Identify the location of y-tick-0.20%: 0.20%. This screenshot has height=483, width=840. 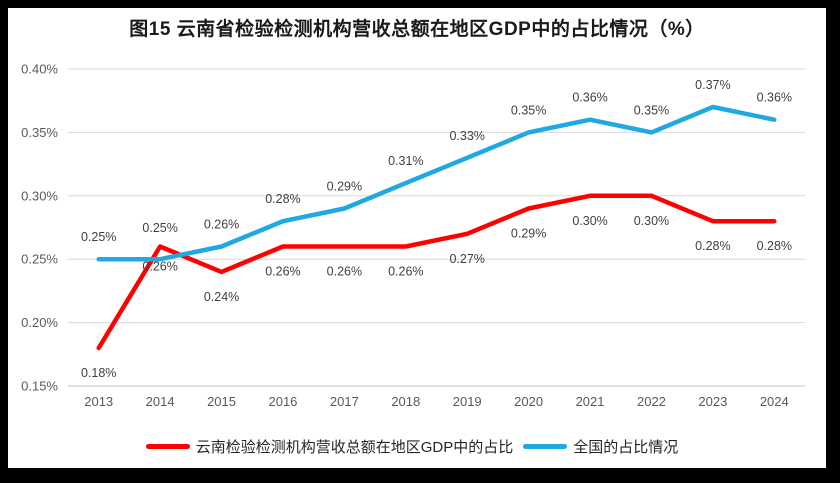
(39, 322).